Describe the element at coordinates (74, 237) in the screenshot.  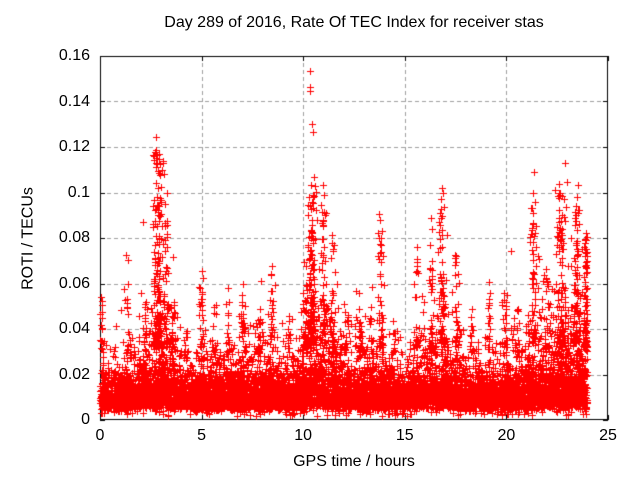
I see `y-tick-label: 0.08` at that location.